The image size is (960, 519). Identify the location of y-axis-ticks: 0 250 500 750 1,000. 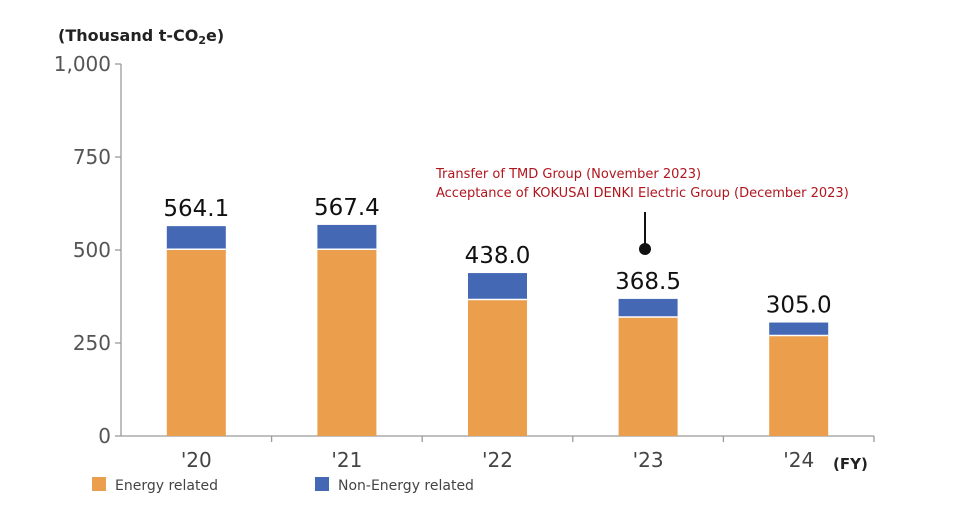
(87, 250).